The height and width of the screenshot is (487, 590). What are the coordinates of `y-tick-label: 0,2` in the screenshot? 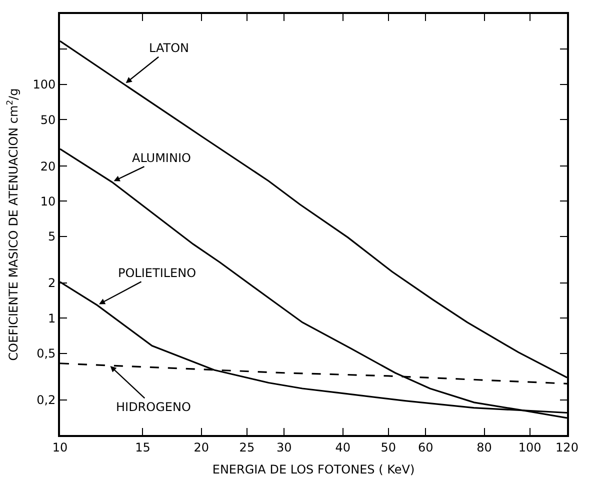 It's located at (46, 400).